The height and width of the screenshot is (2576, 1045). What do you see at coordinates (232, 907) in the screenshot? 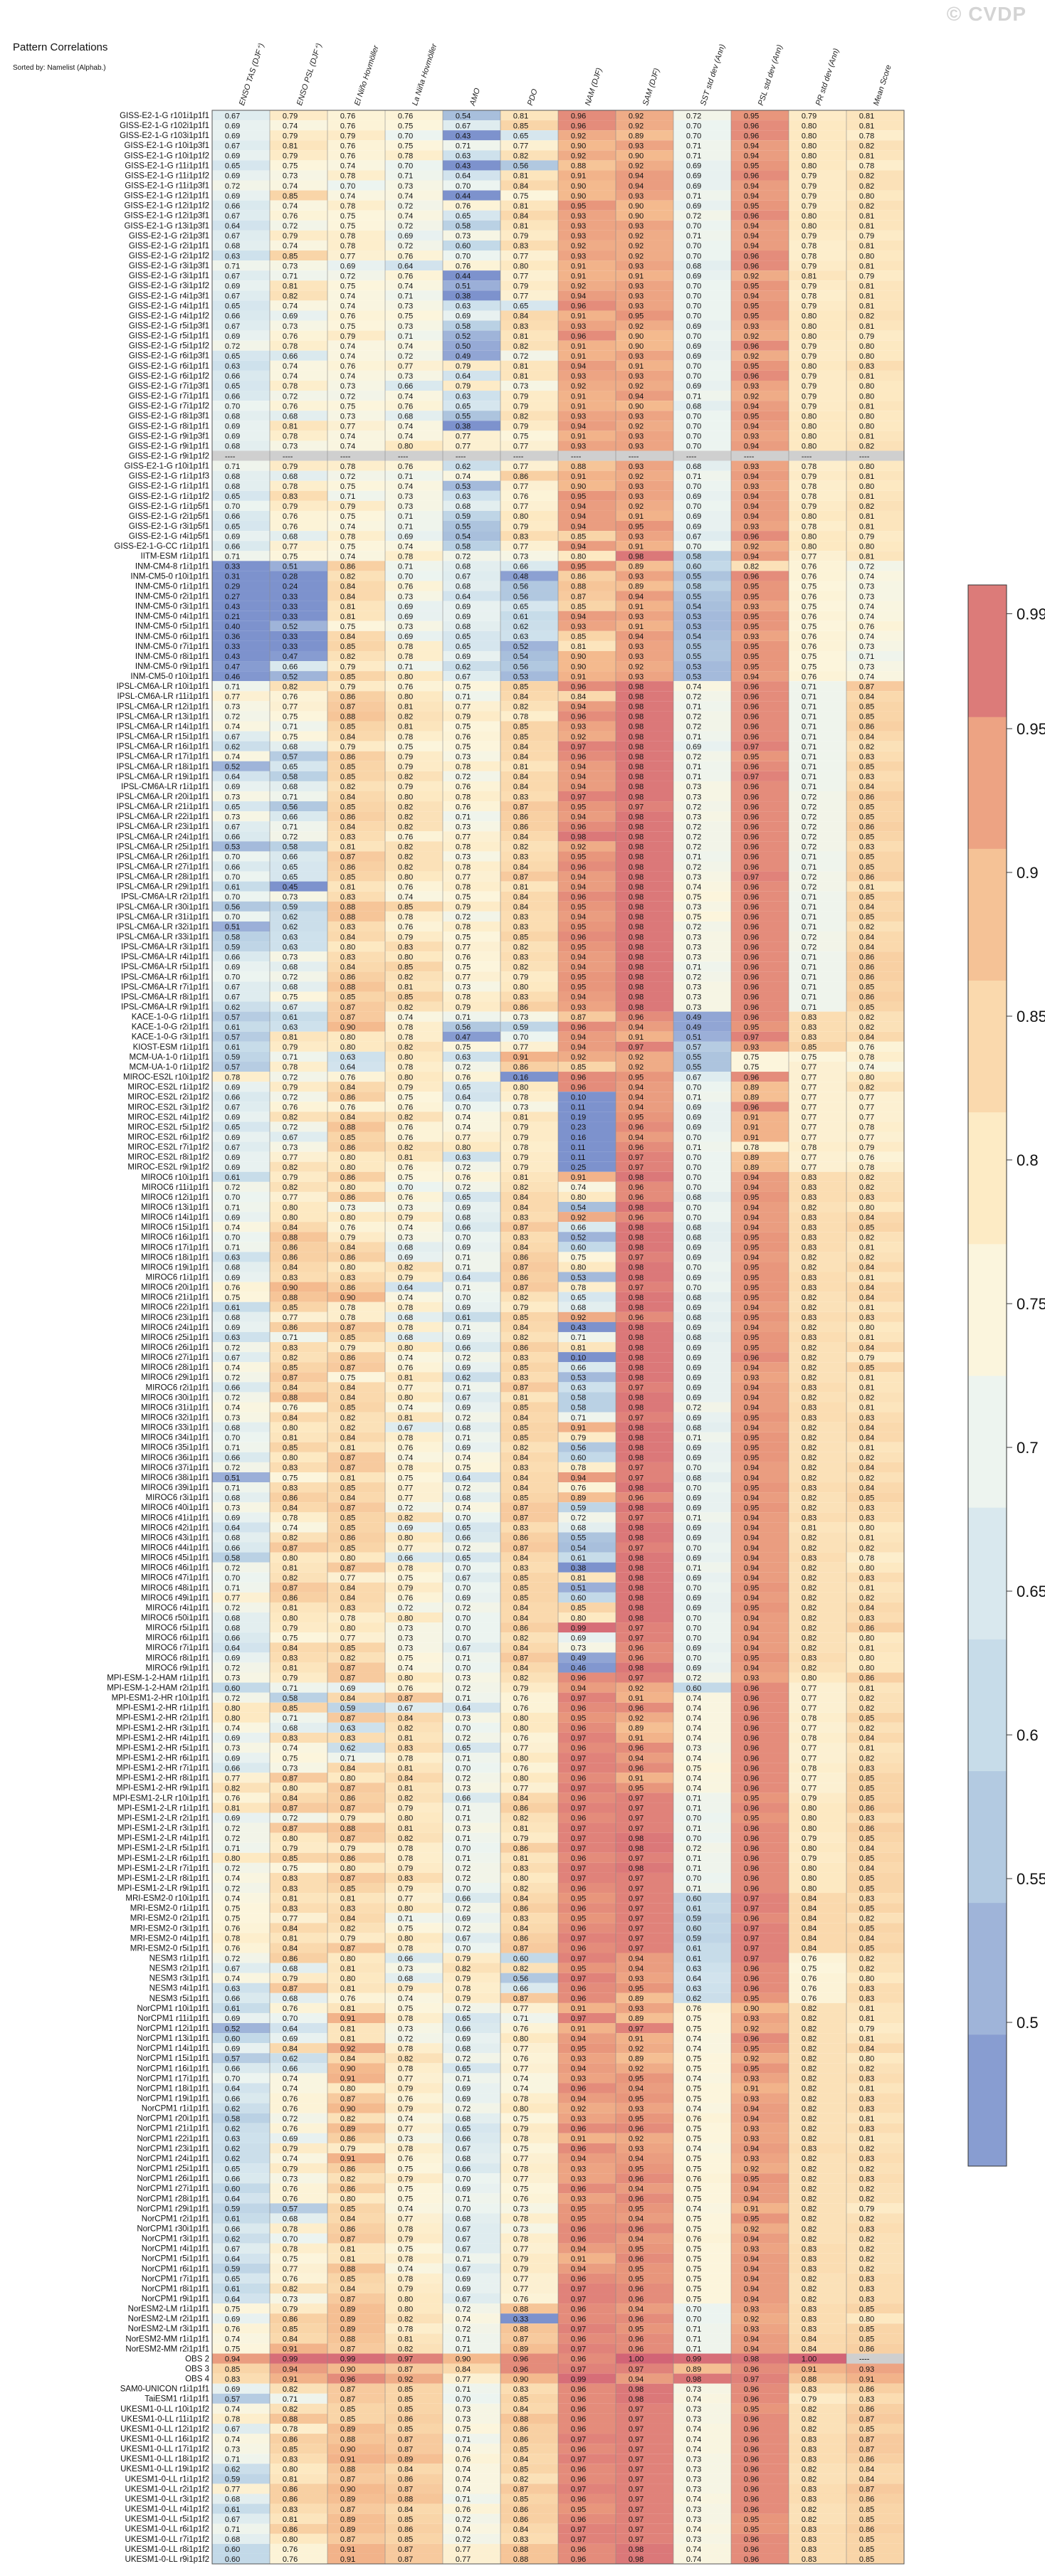
I see `cell-value: 0.56` at bounding box center [232, 907].